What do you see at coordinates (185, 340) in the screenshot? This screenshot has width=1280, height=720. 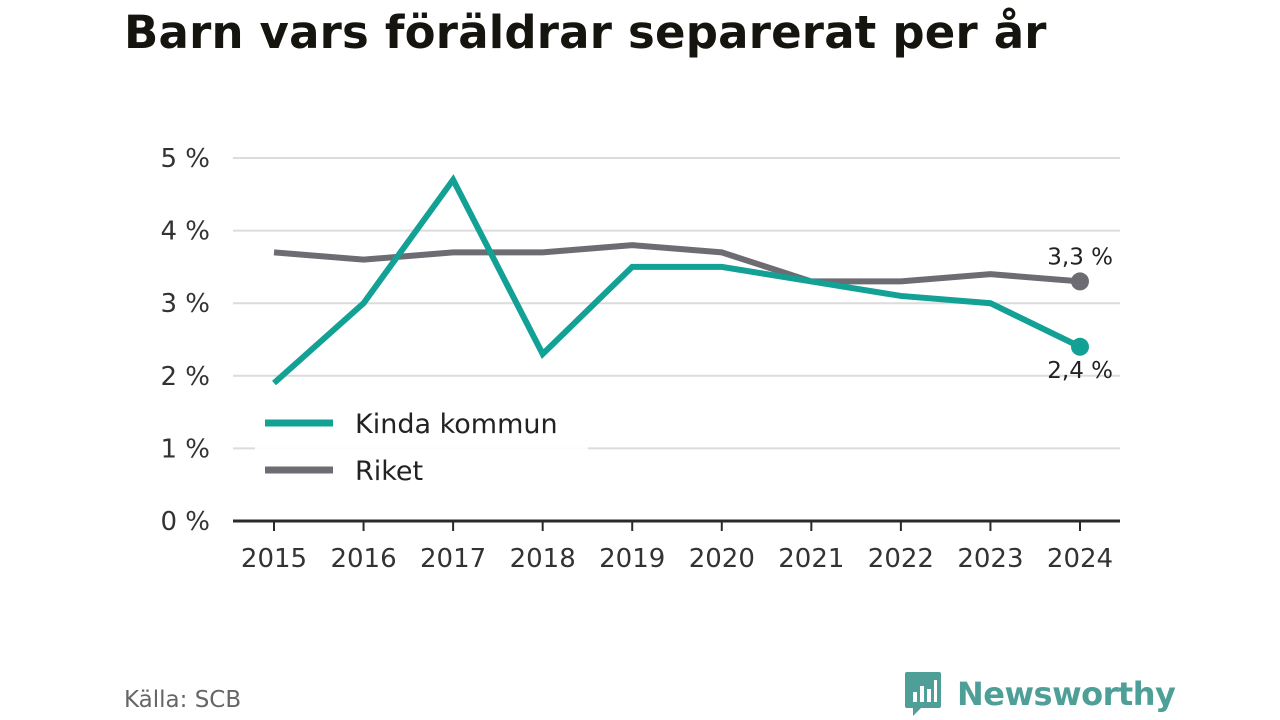 I see `y-axis-ticks: 0 % 1 % 2 % 3 % 4 % 5 %` at bounding box center [185, 340].